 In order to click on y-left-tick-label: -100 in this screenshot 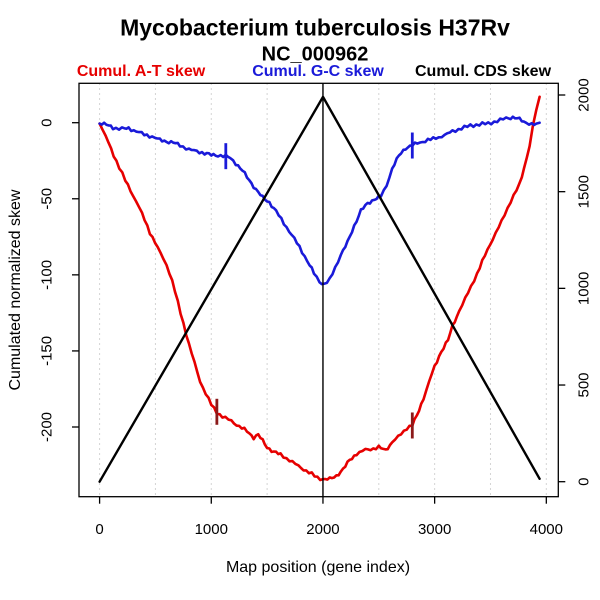, I will do `click(47, 275)`.